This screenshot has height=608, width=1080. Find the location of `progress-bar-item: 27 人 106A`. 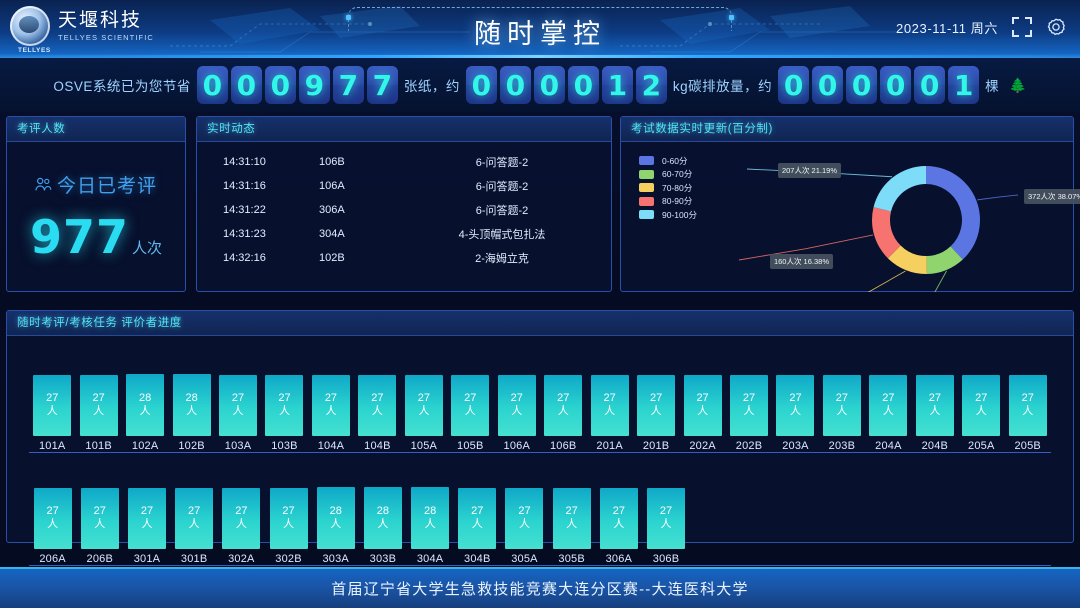

progress-bar-item: 27 人 106A is located at coordinates (517, 413).